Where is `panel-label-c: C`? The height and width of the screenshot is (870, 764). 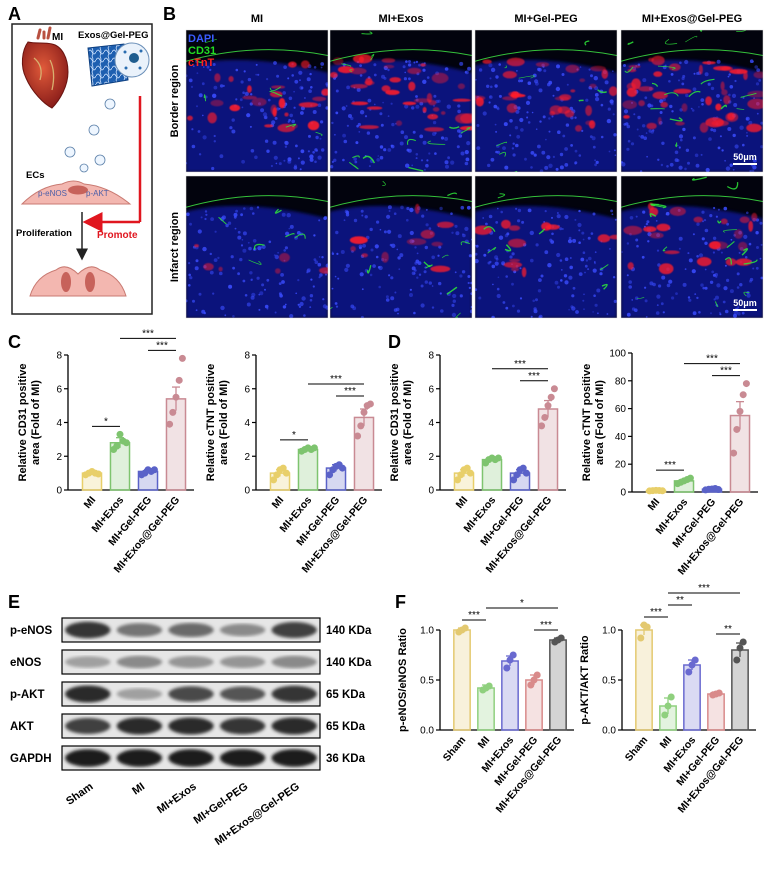 panel-label-c: C is located at coordinates (14, 342).